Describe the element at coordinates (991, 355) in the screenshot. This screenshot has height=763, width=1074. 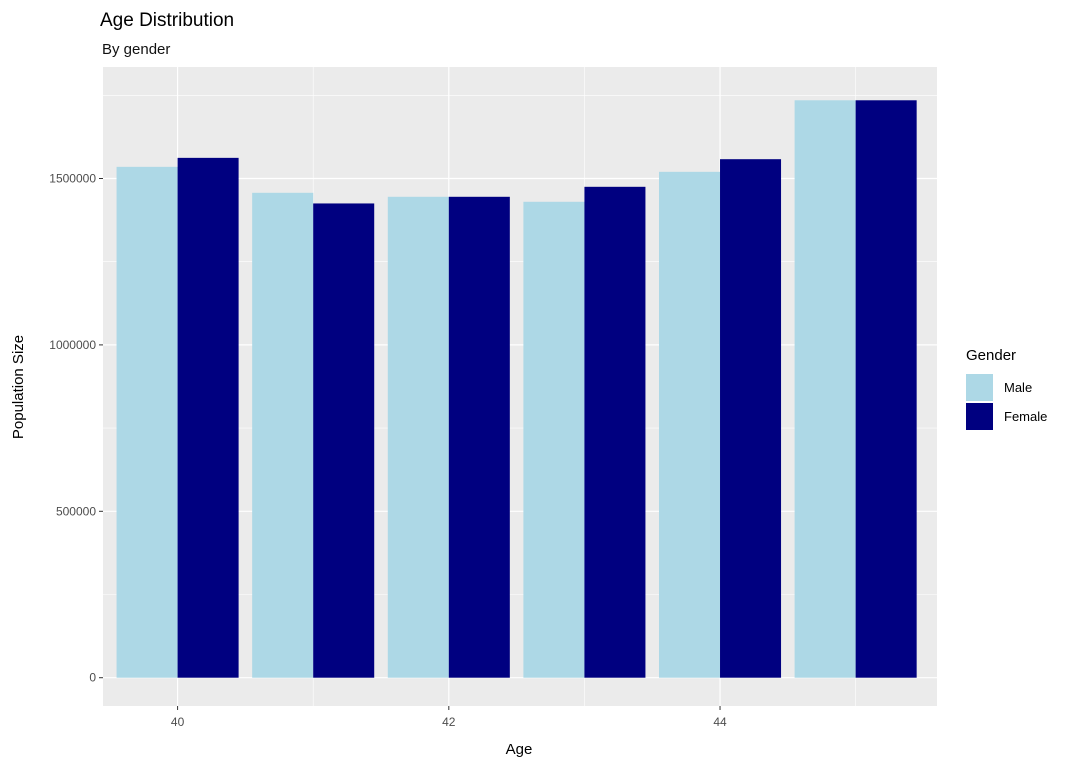
I see `legend-title: Gender` at that location.